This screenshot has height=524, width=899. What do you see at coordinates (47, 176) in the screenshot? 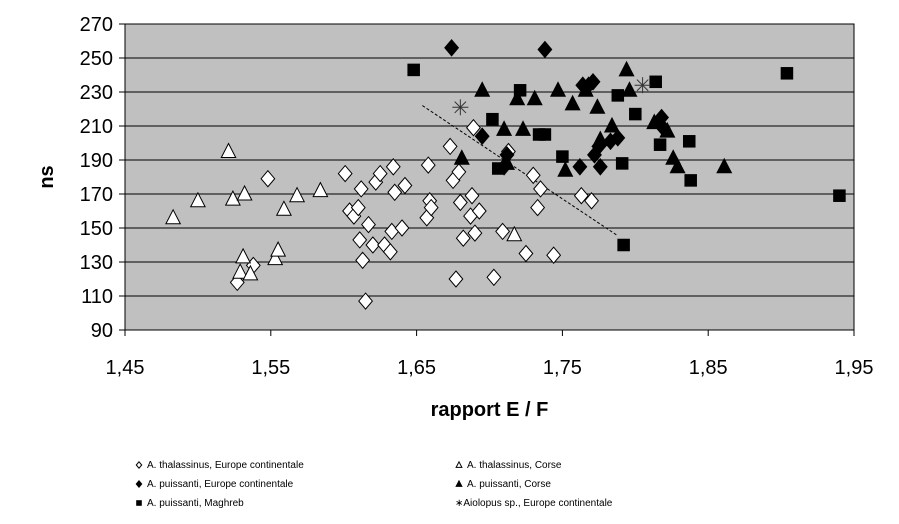
I see `y-axis-title: ns` at bounding box center [47, 176].